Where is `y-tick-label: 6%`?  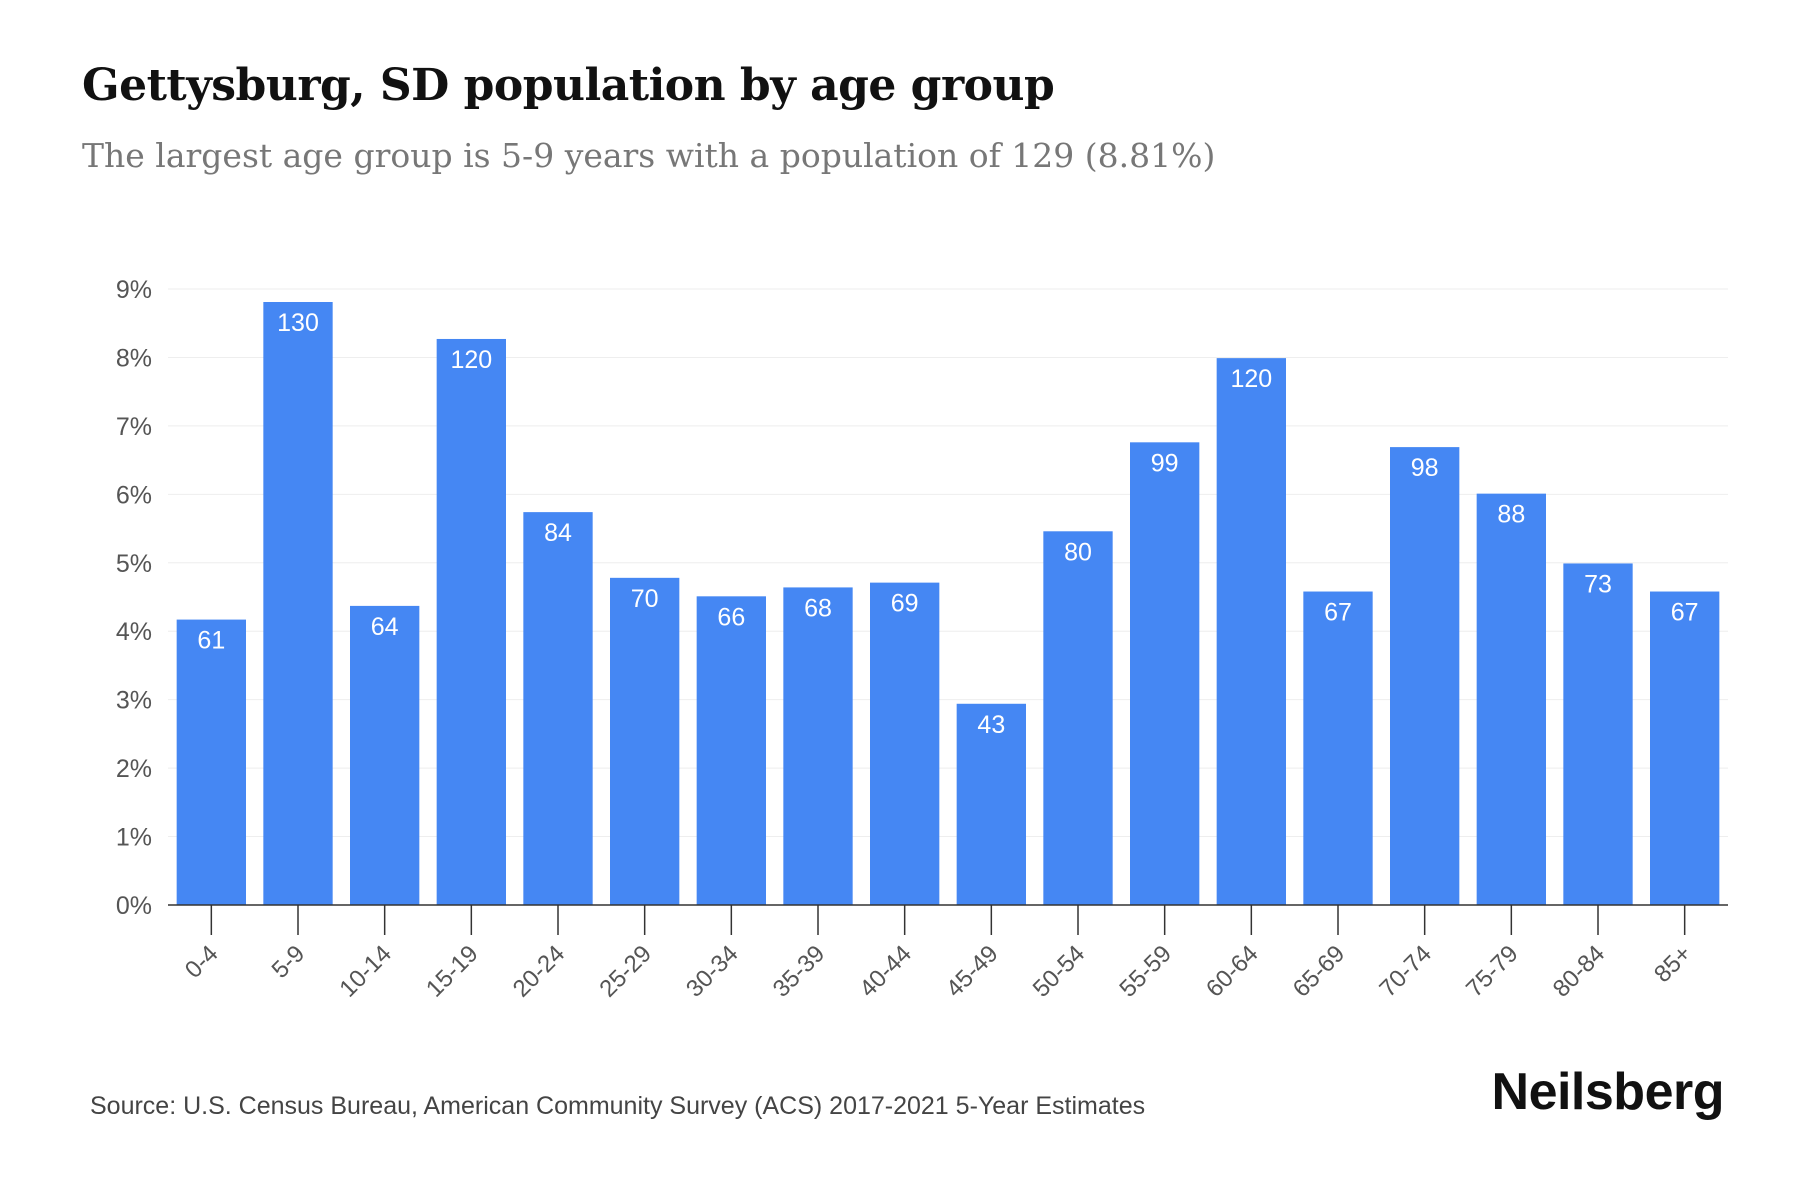 y-tick-label: 6% is located at coordinates (134, 495).